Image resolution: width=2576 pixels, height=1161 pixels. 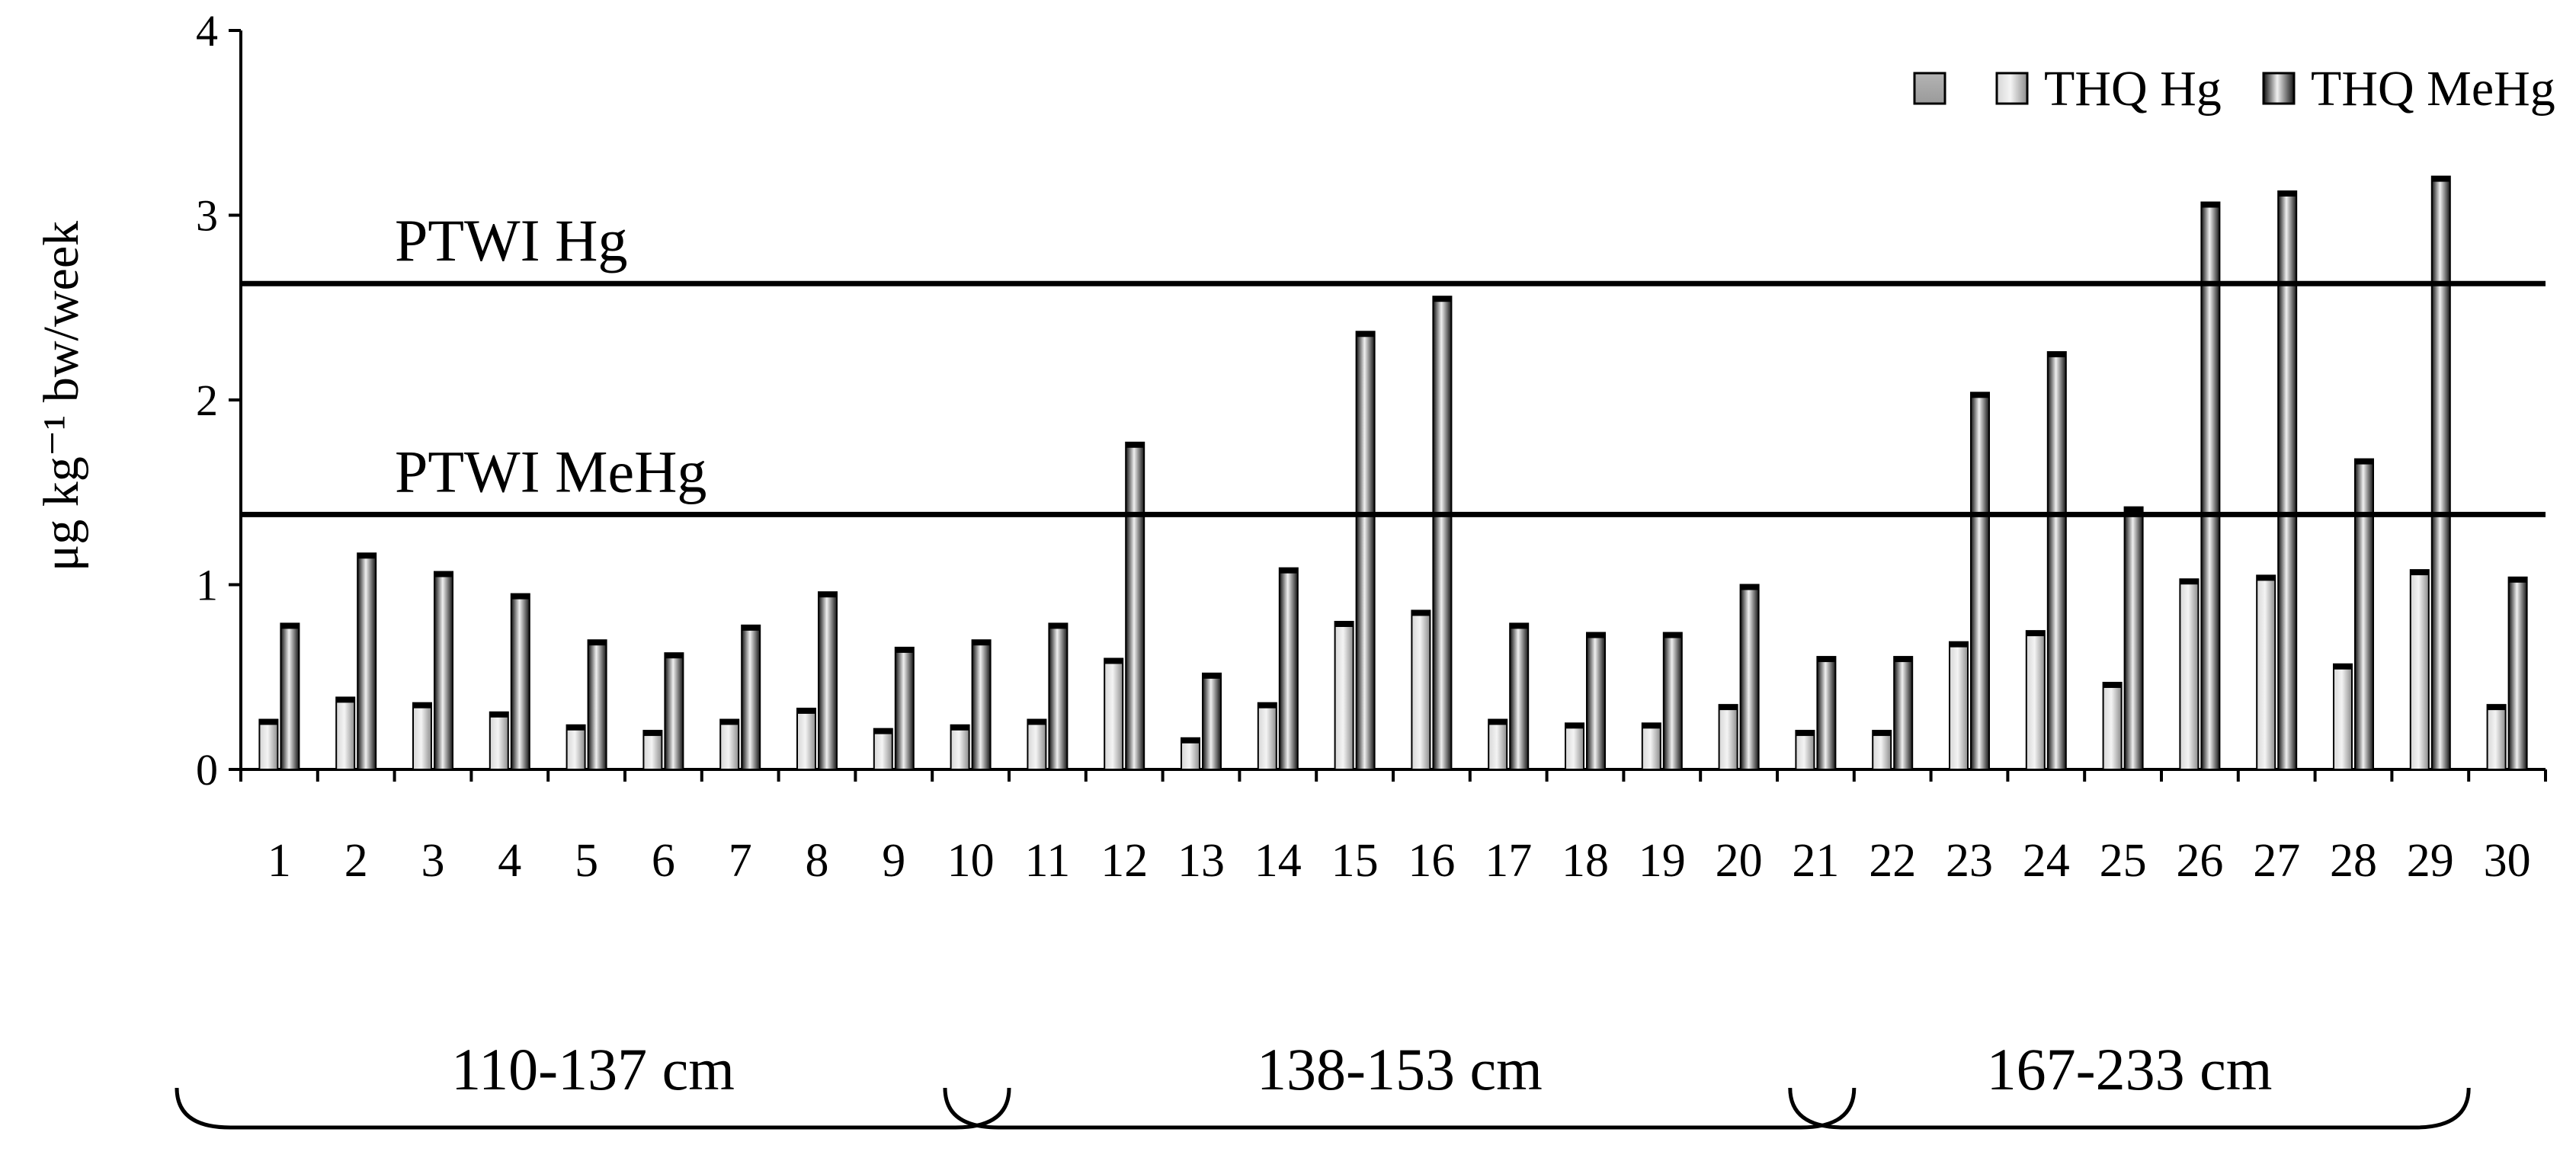 I want to click on legend: THQ Hg THQ MeHg, so click(x=2234, y=89).